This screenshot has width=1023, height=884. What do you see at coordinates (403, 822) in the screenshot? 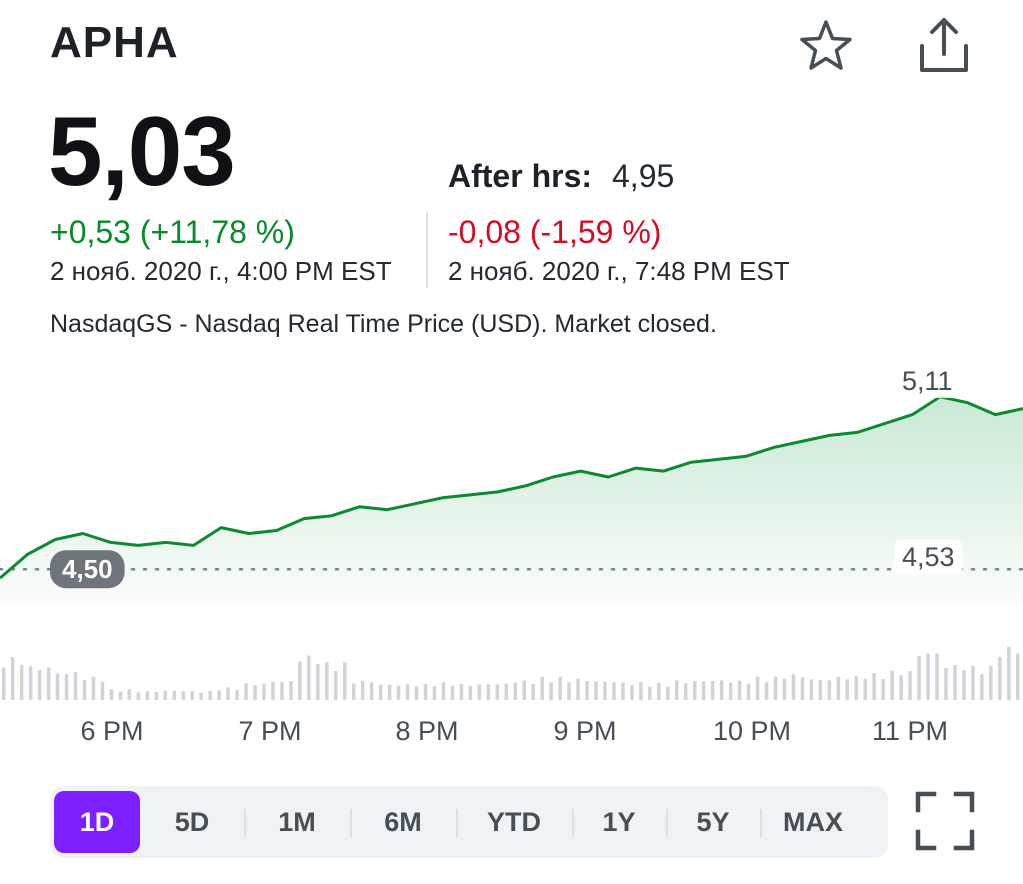
I see `range-tab-6m: 6M` at bounding box center [403, 822].